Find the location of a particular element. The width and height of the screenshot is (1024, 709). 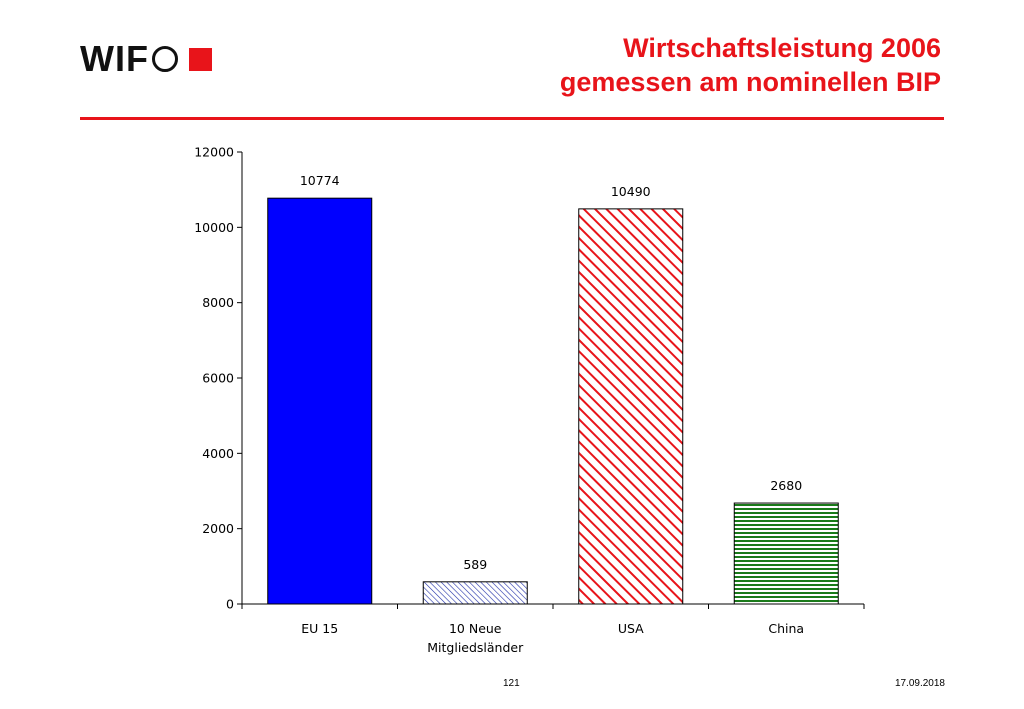

x-tick-label: Mitgliedsländer is located at coordinates (475, 647).